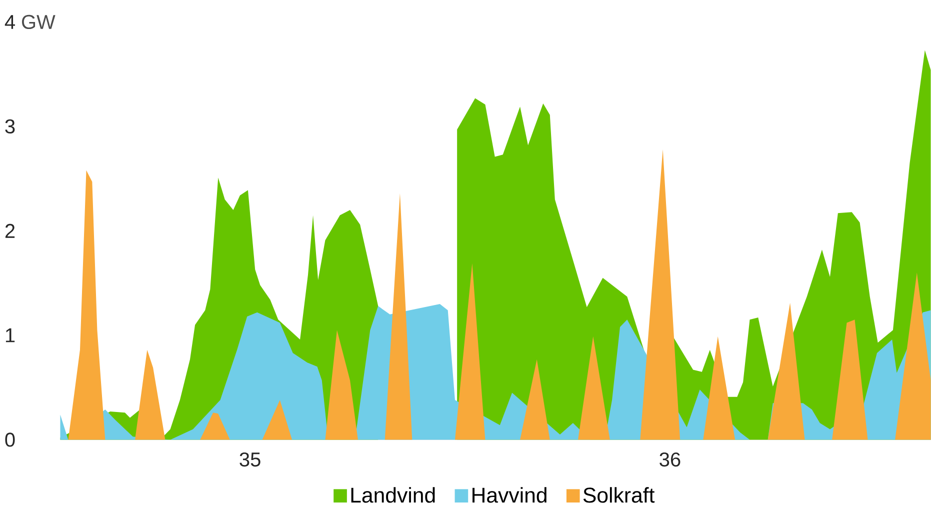  What do you see at coordinates (9, 22) in the screenshot?
I see `y-tick-label: 4` at bounding box center [9, 22].